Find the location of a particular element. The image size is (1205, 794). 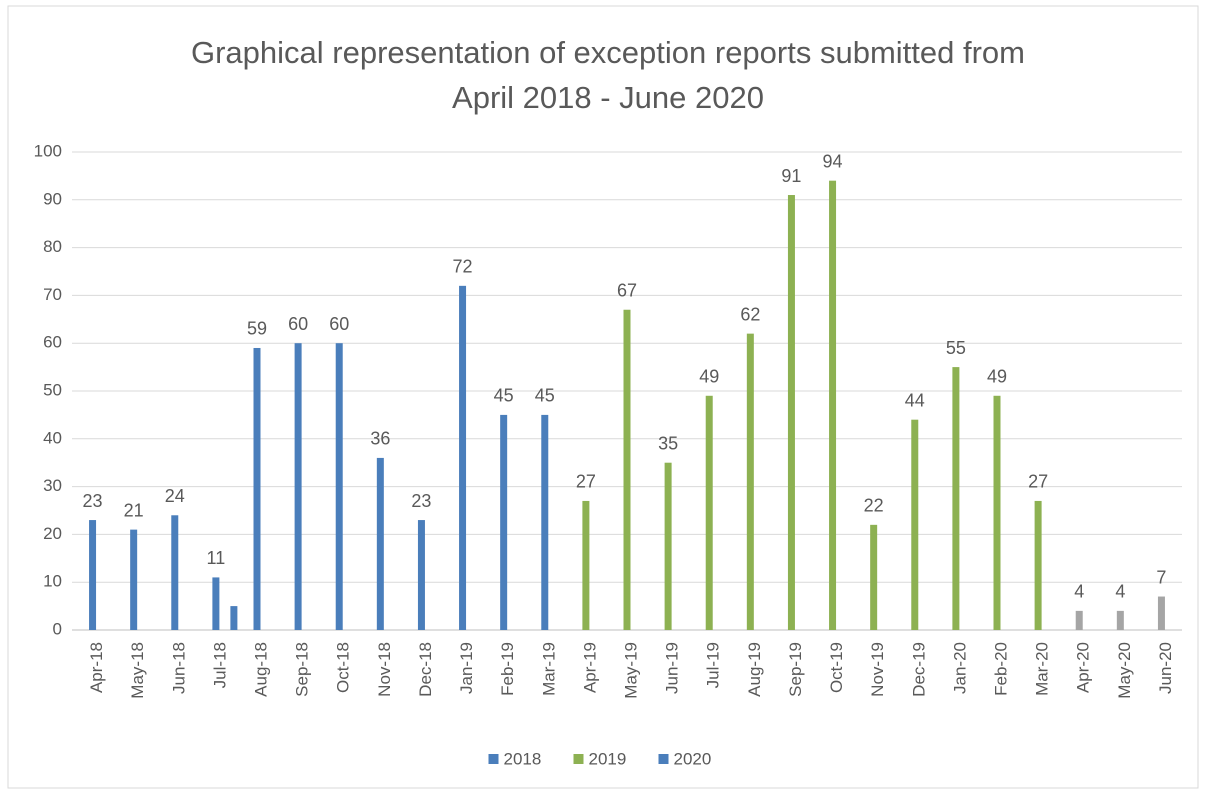

data-label: 24 is located at coordinates (175, 496).